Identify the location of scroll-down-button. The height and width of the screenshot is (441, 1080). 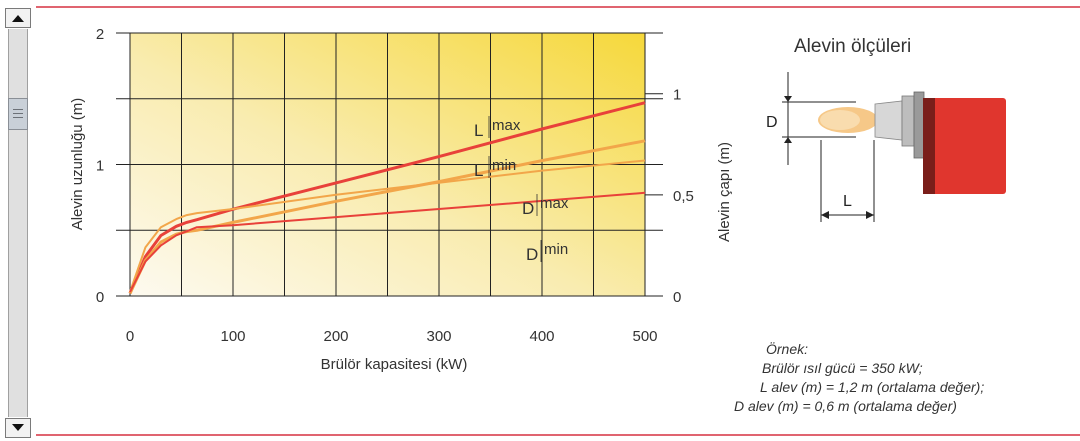
(18, 428).